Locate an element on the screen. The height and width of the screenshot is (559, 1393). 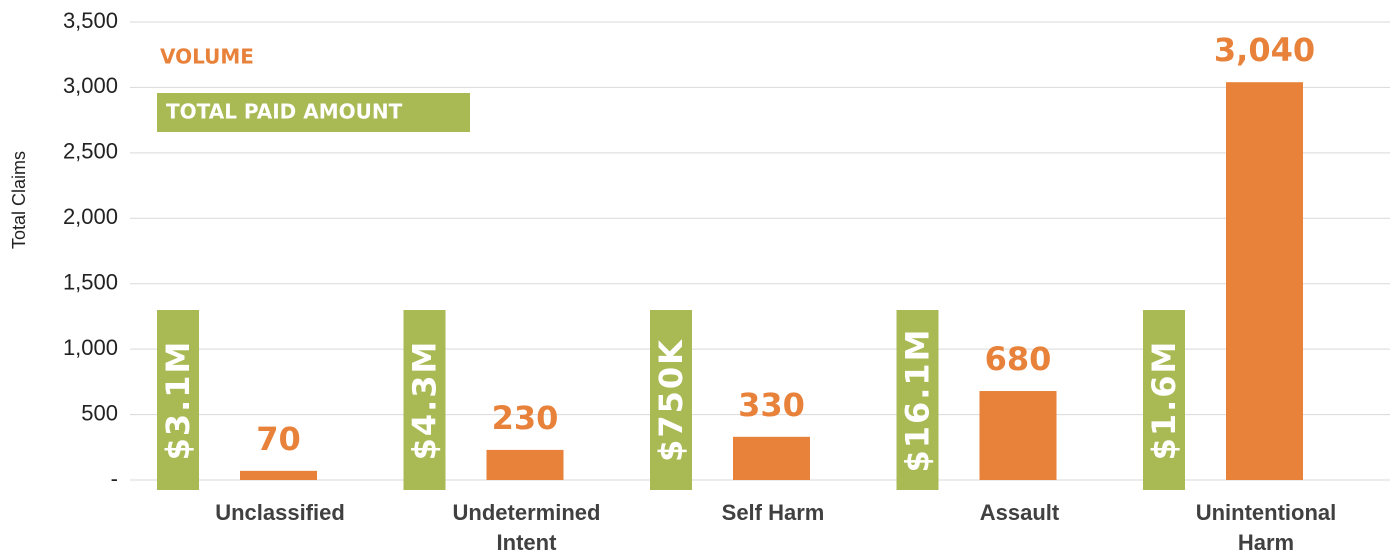
paid-amount-label: $16.1M is located at coordinates (918, 399).